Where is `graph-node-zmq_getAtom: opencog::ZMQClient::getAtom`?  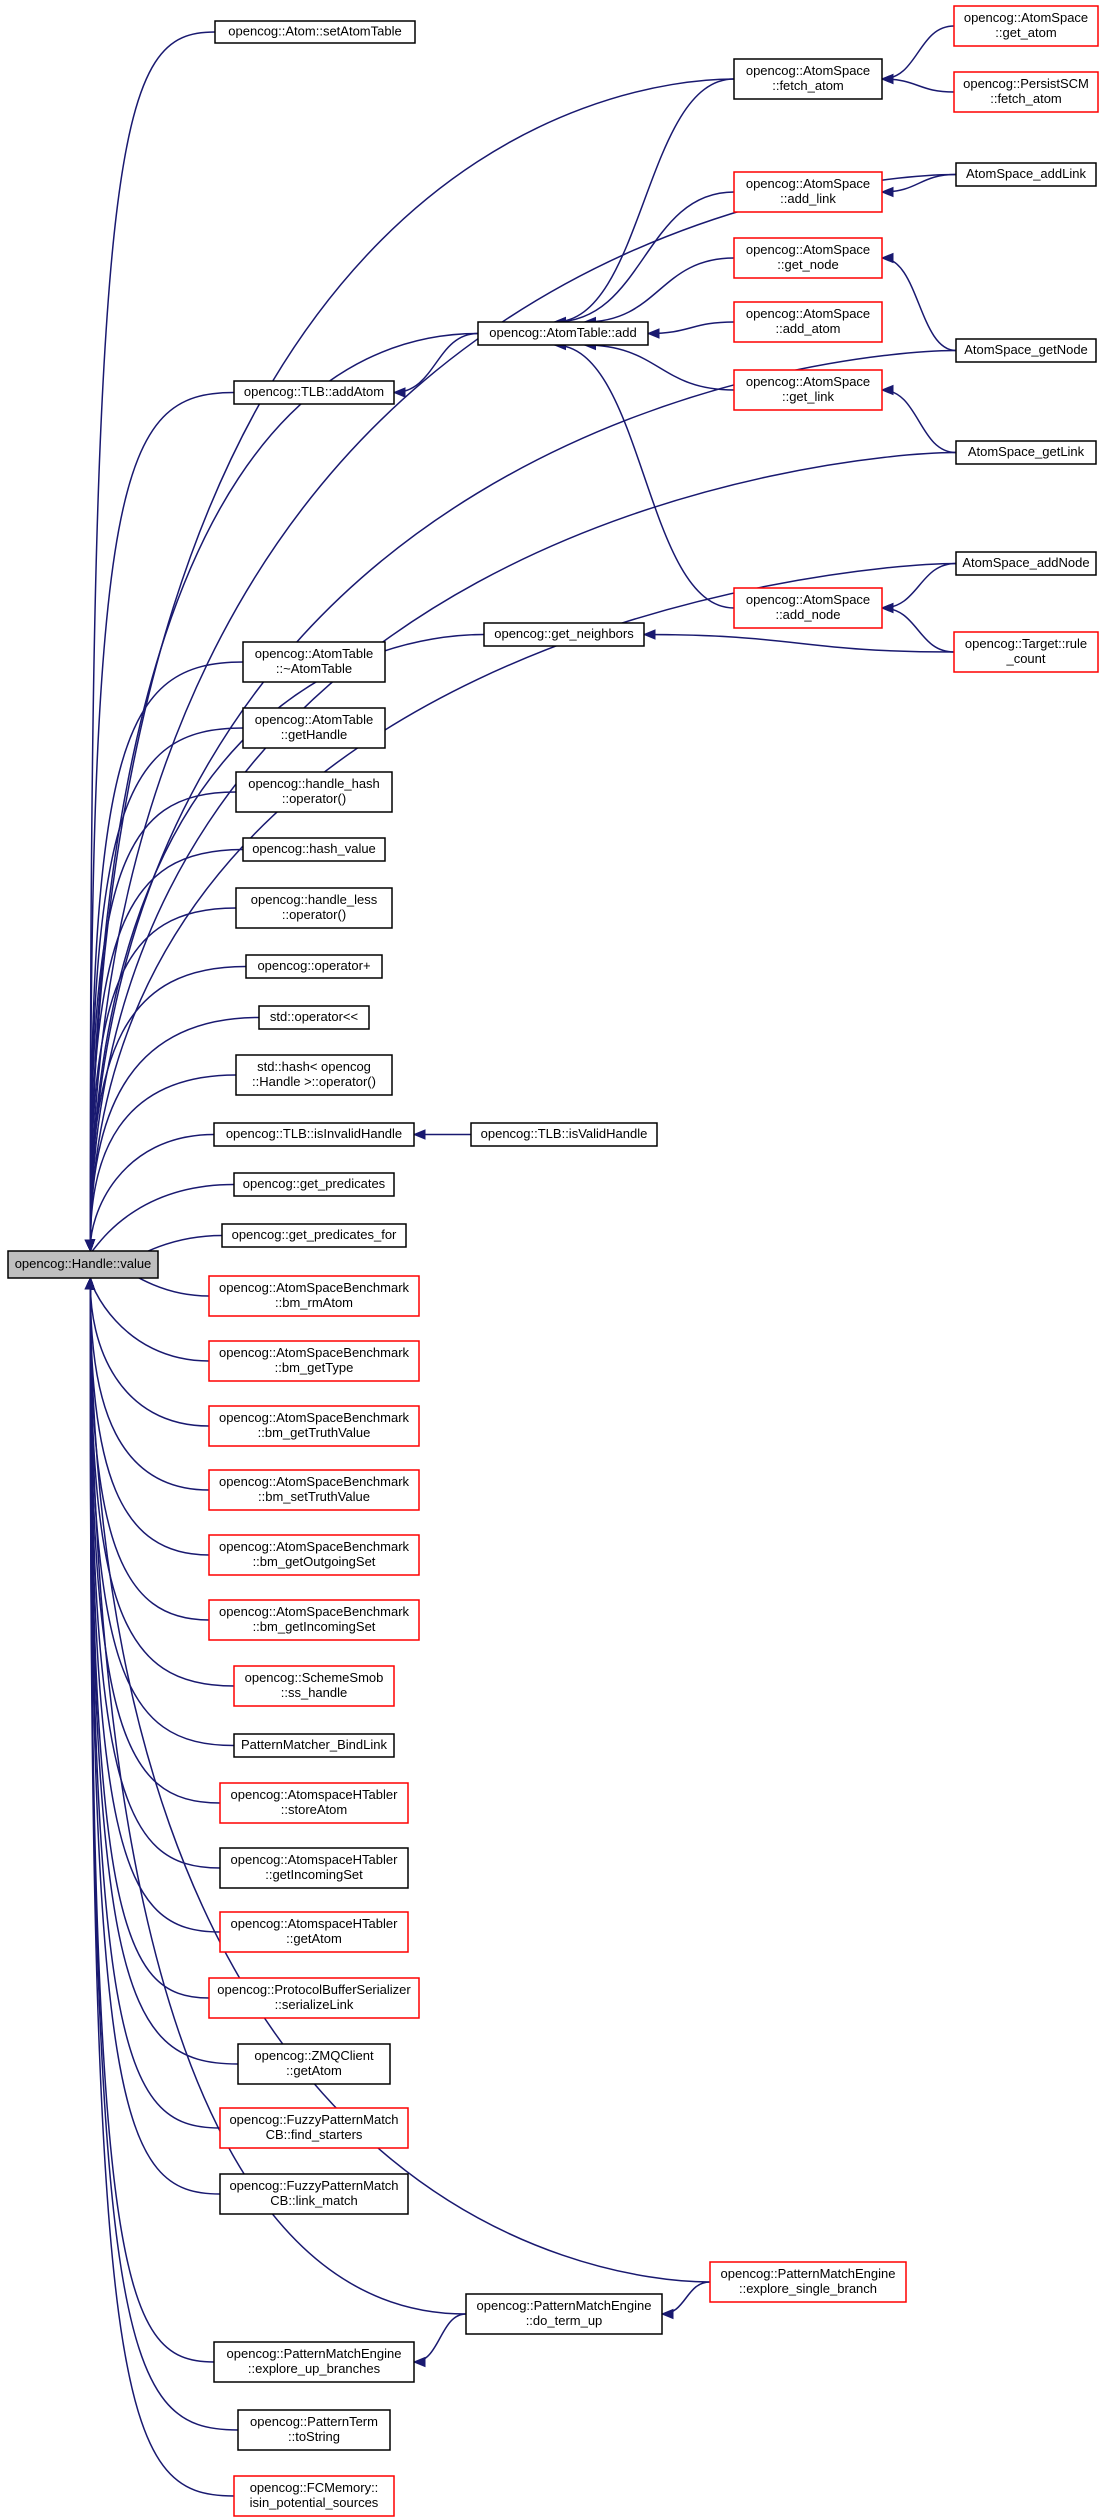
graph-node-zmq_getAtom: opencog::ZMQClient::getAtom is located at coordinates (314, 2064).